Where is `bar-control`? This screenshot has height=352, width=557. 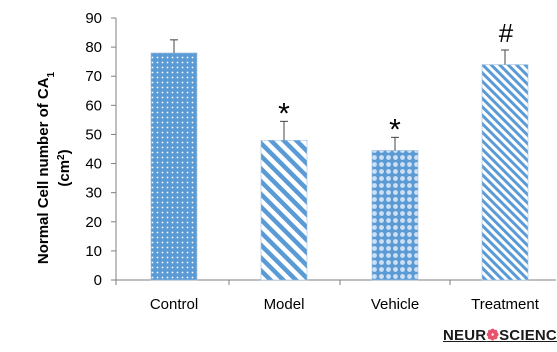 bar-control is located at coordinates (174, 166).